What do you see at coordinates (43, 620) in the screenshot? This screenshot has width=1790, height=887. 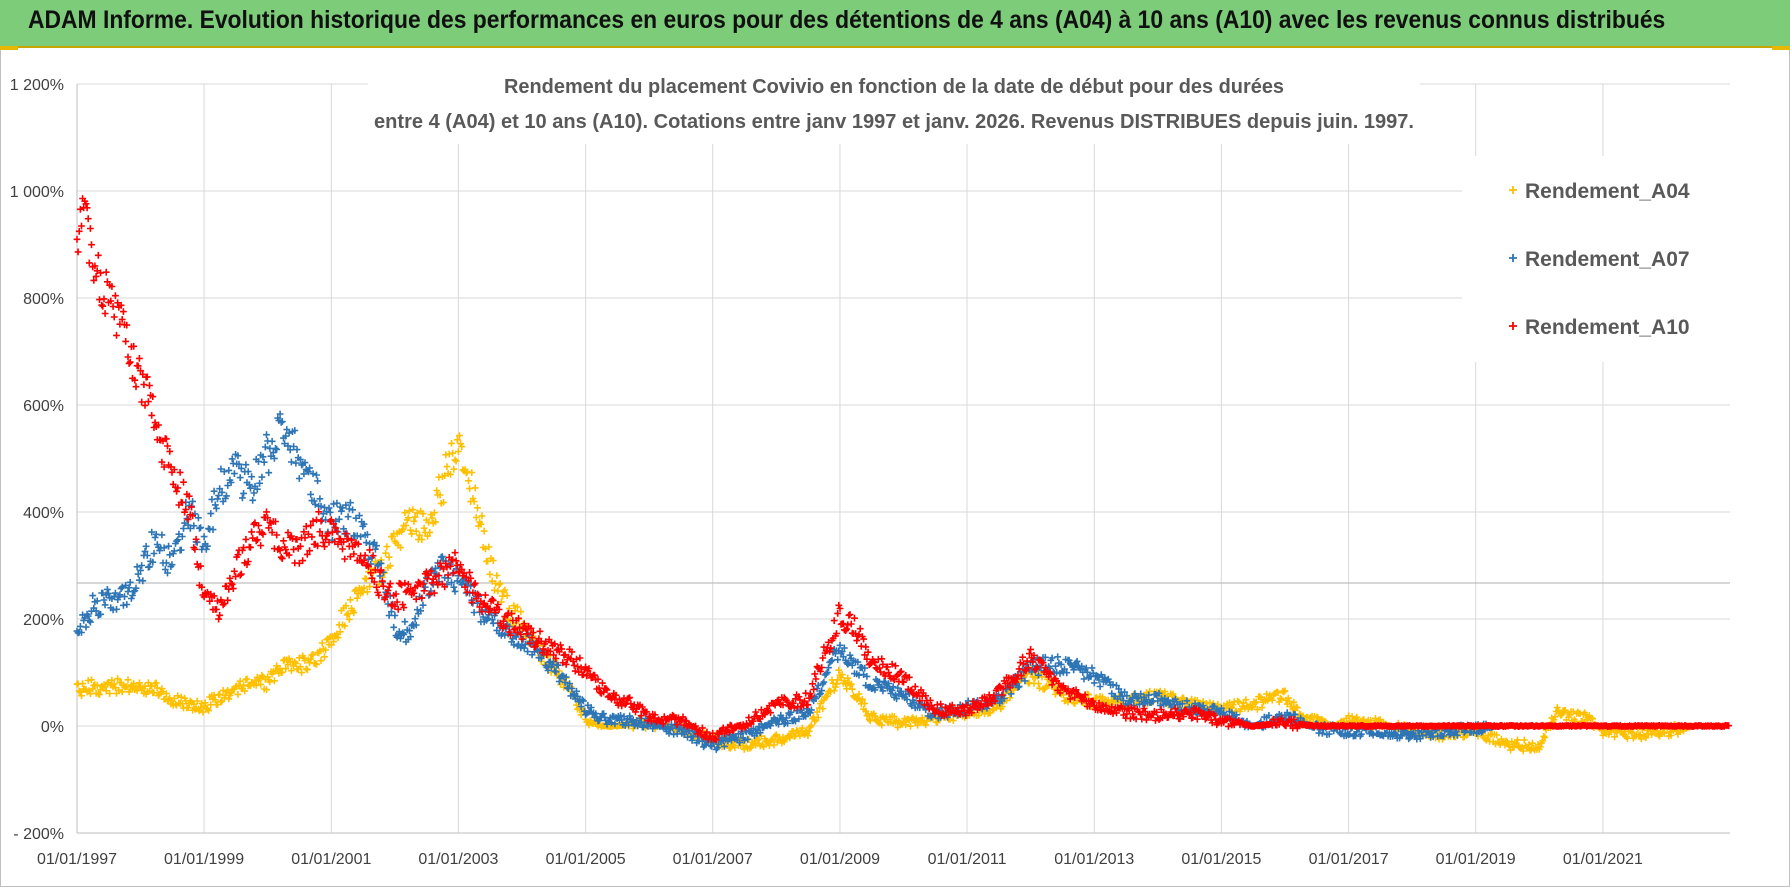 I see `y-tick-label: 200%` at bounding box center [43, 620].